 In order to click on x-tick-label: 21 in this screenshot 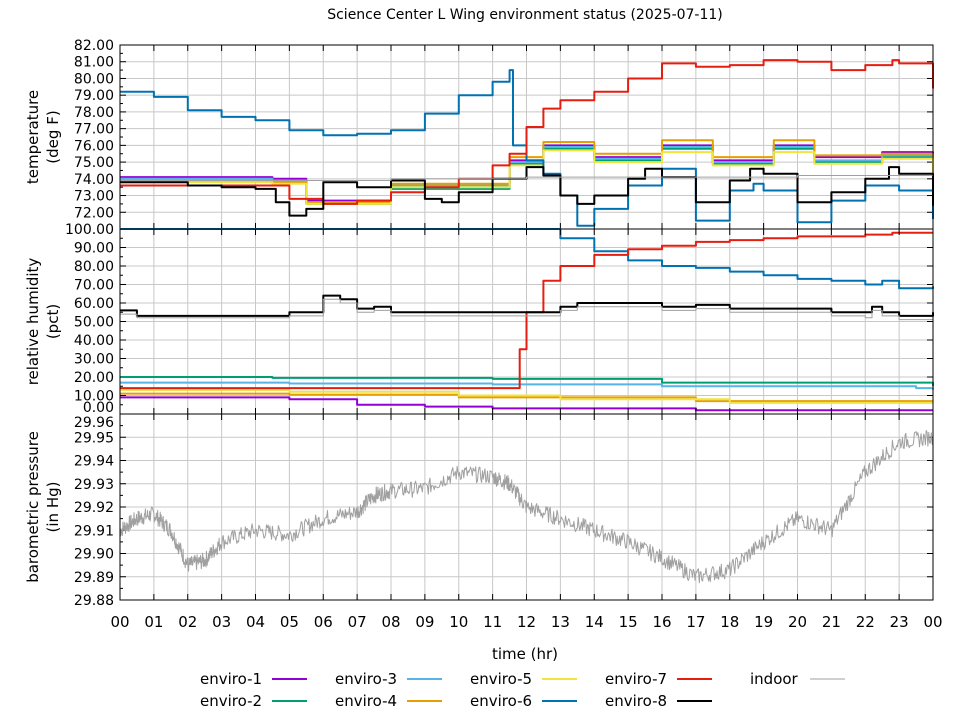, I will do `click(831, 622)`.